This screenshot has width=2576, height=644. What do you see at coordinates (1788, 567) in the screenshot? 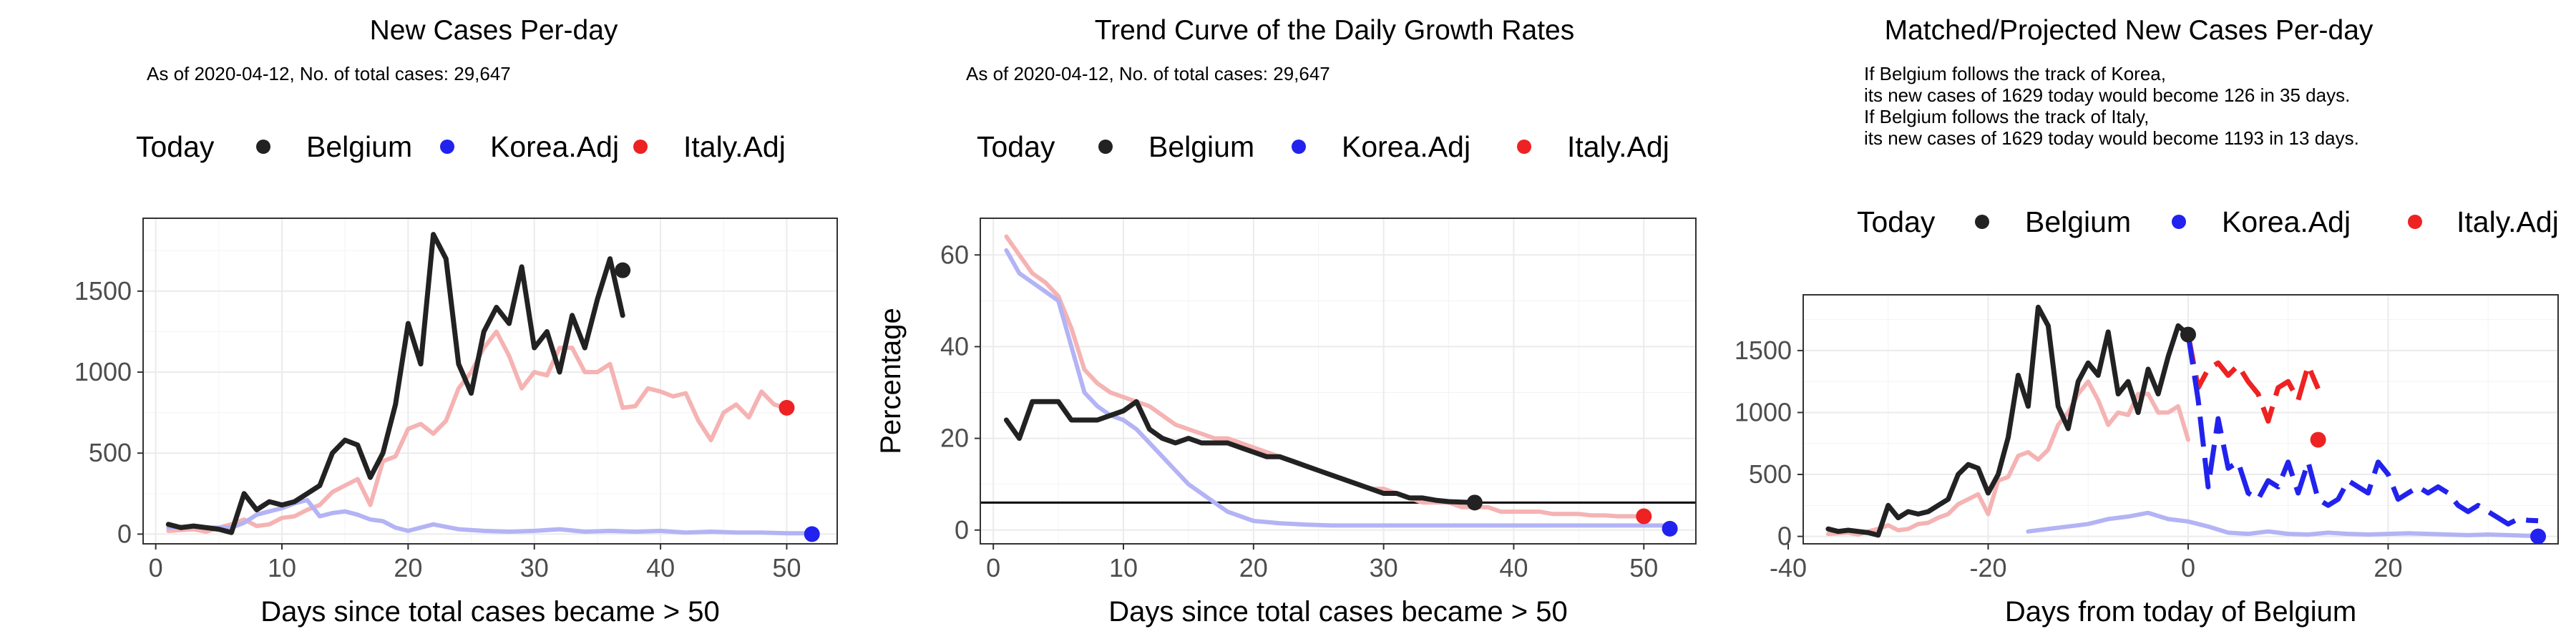
I see `x-tick-label: -40` at bounding box center [1788, 567].